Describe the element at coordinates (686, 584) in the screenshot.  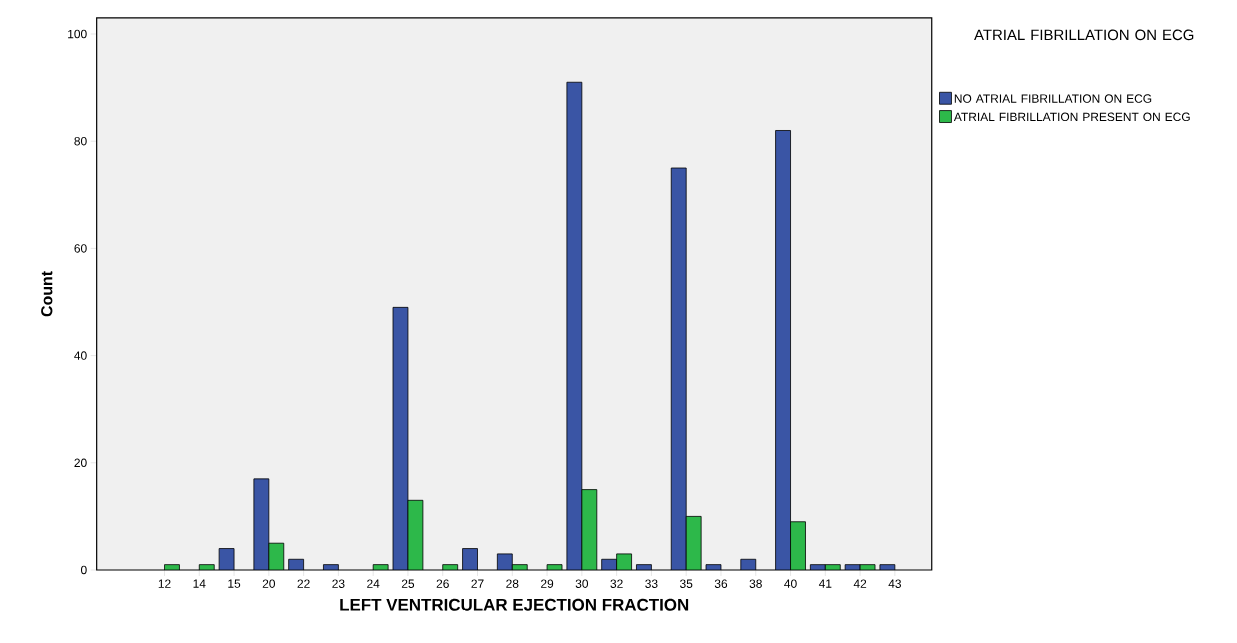
I see `x-tick-label: 35` at that location.